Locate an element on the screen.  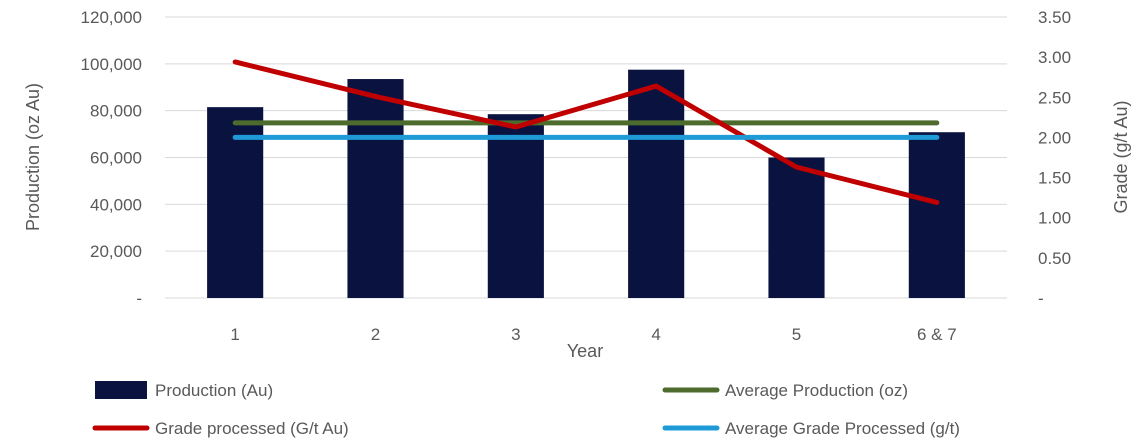
y2-tick-label: 2.50 is located at coordinates (1054, 97).